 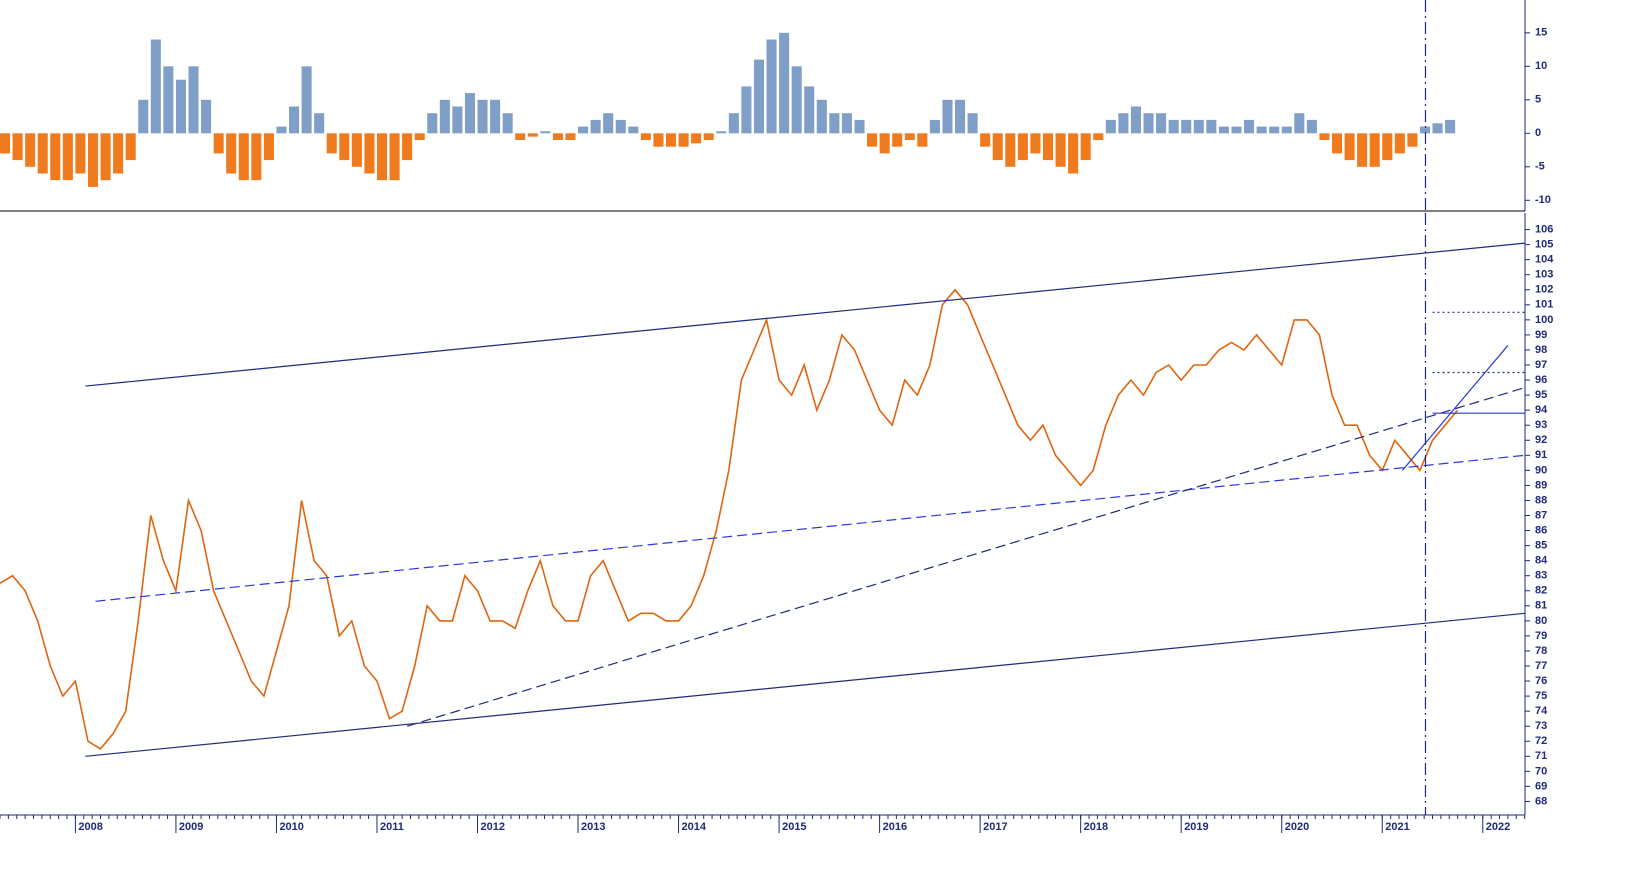 What do you see at coordinates (1541, 711) in the screenshot?
I see `y-tick-label: 74` at bounding box center [1541, 711].